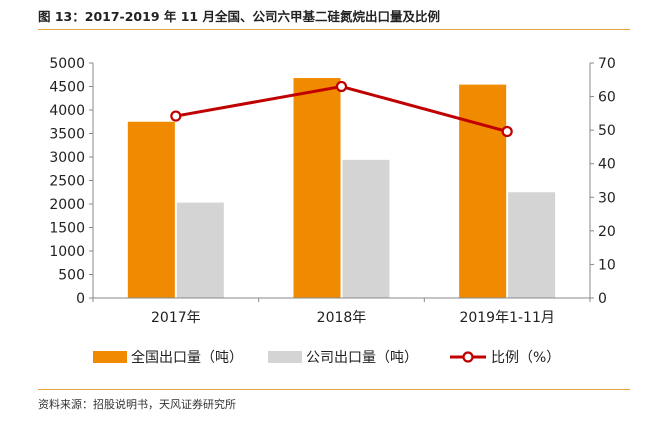 The width and height of the screenshot is (645, 431). Describe the element at coordinates (607, 232) in the screenshot. I see `y-tick-label-right: 20` at that location.